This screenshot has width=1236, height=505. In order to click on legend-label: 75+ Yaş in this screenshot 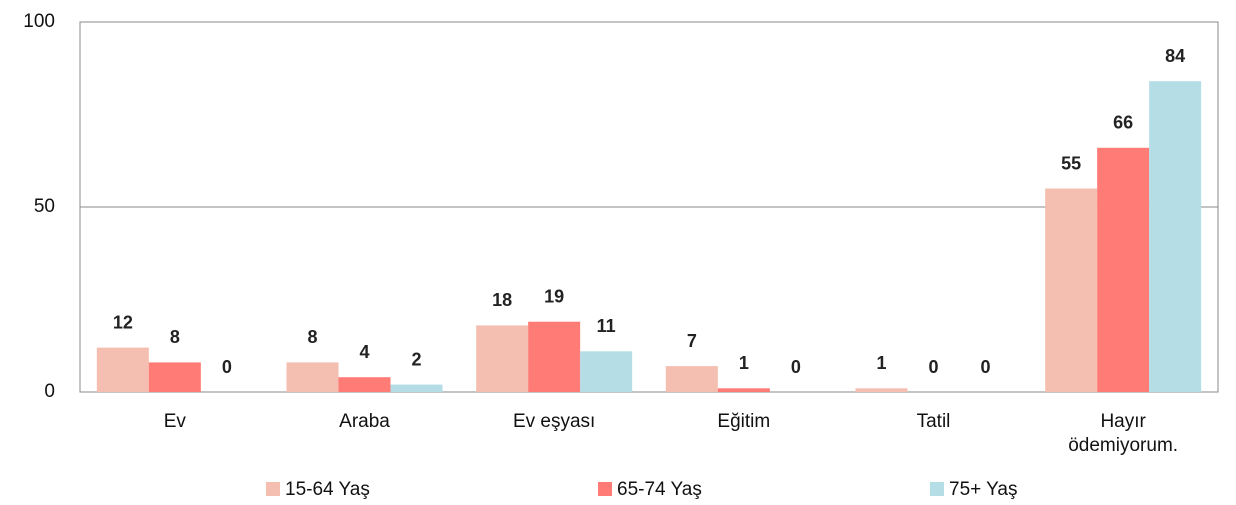, I will do `click(983, 489)`.